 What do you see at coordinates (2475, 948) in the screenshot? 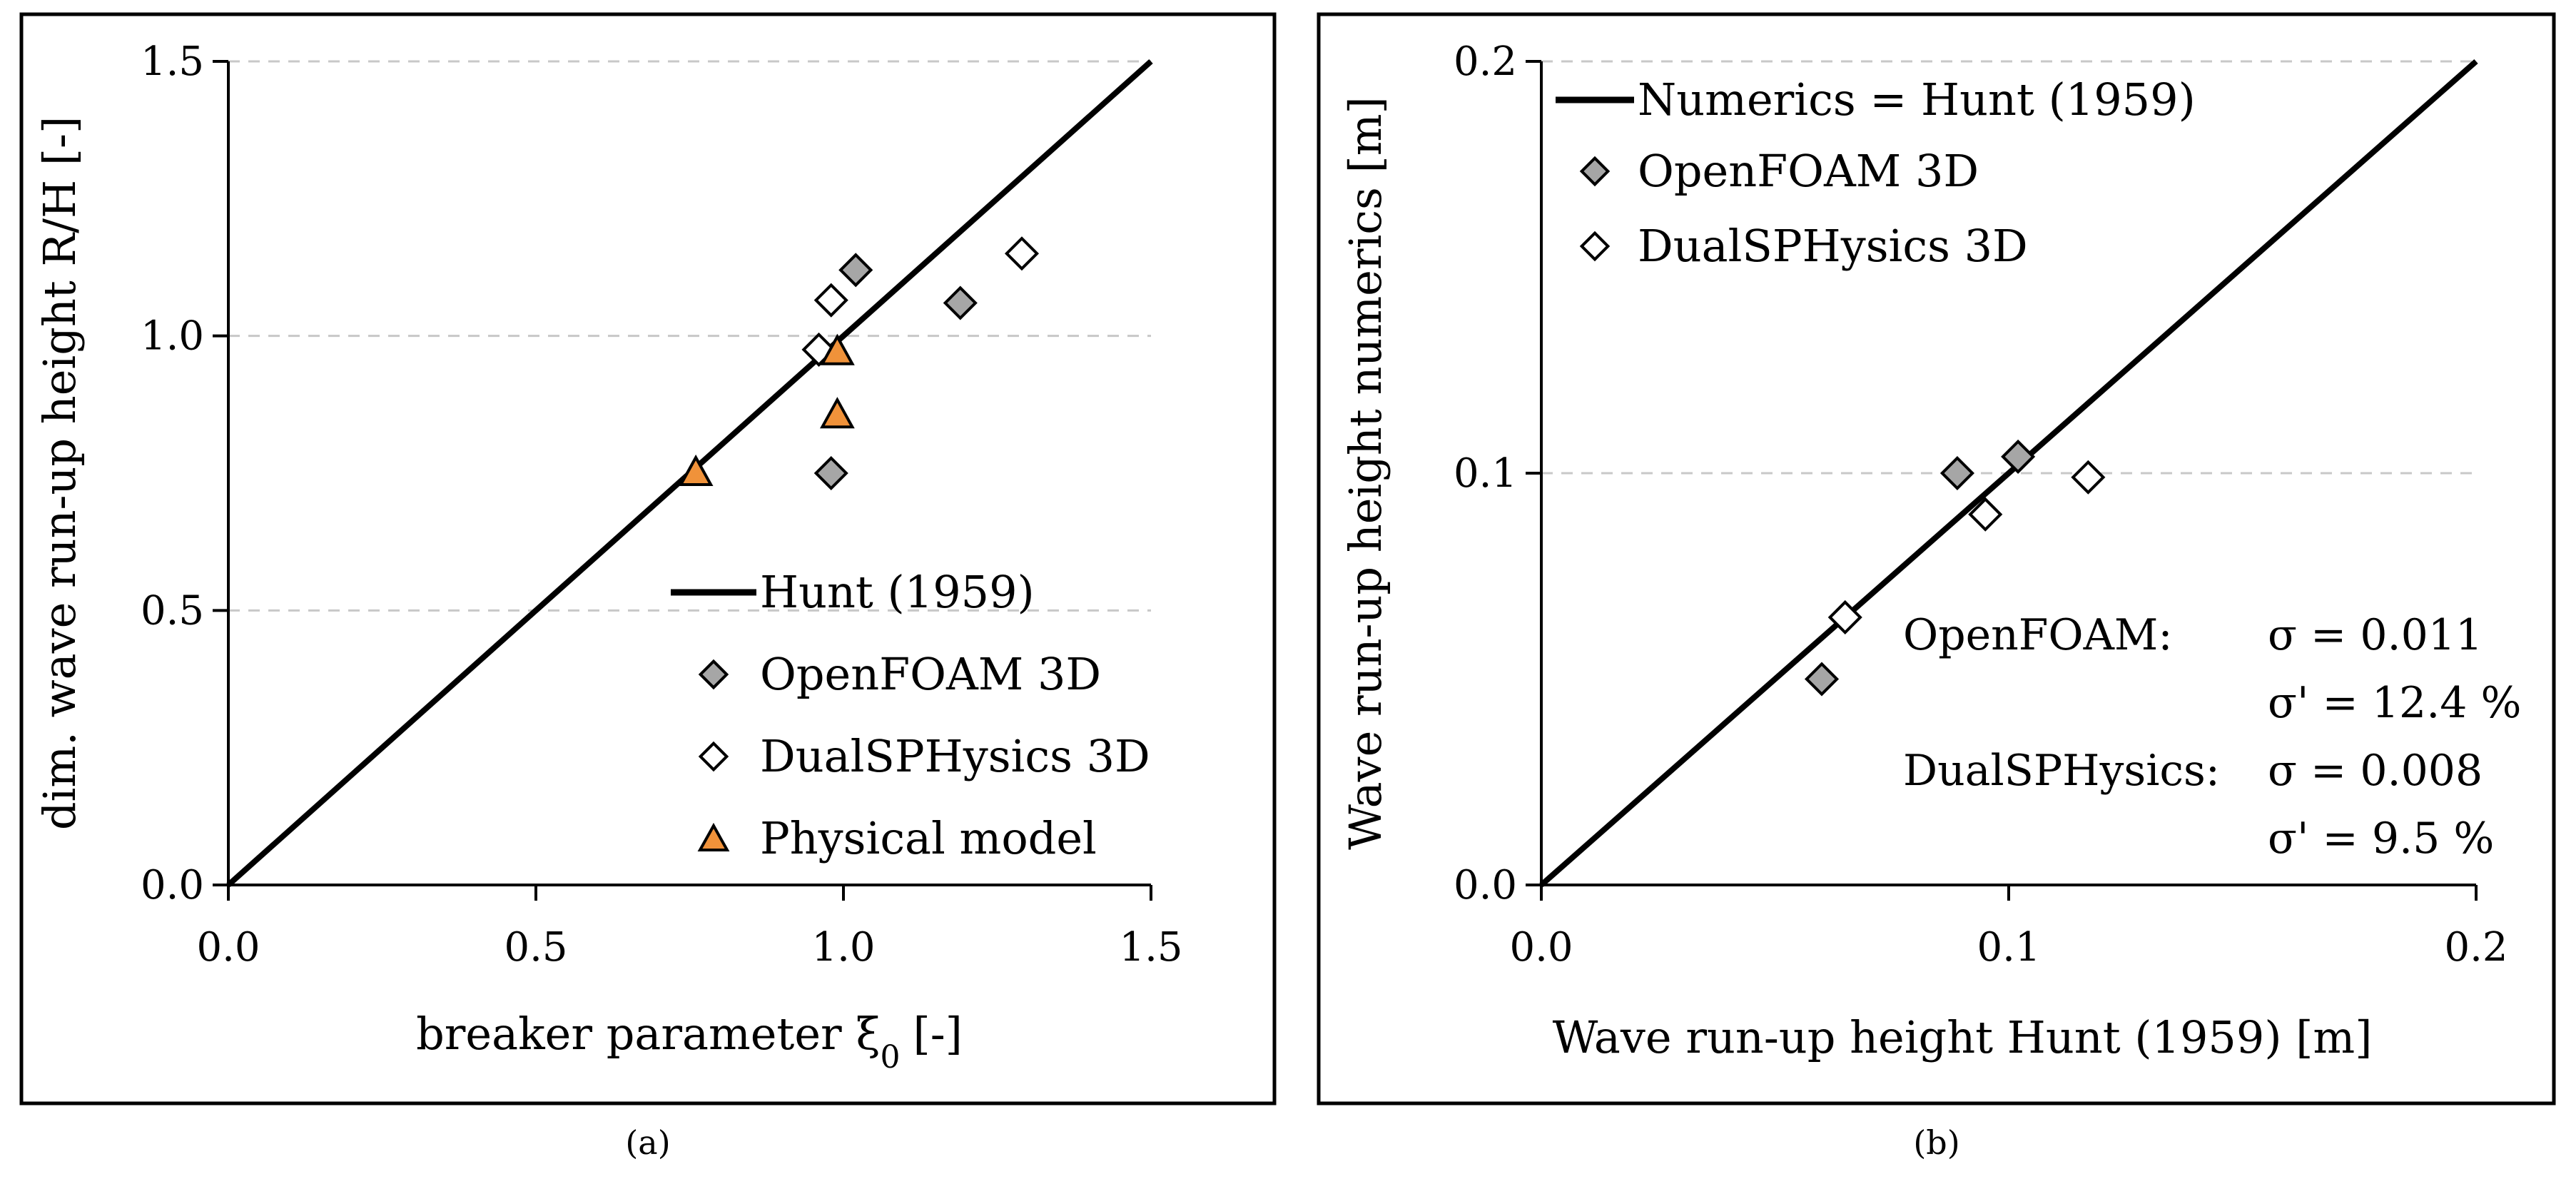
I see `x-tick-label: 0.2` at bounding box center [2475, 948].